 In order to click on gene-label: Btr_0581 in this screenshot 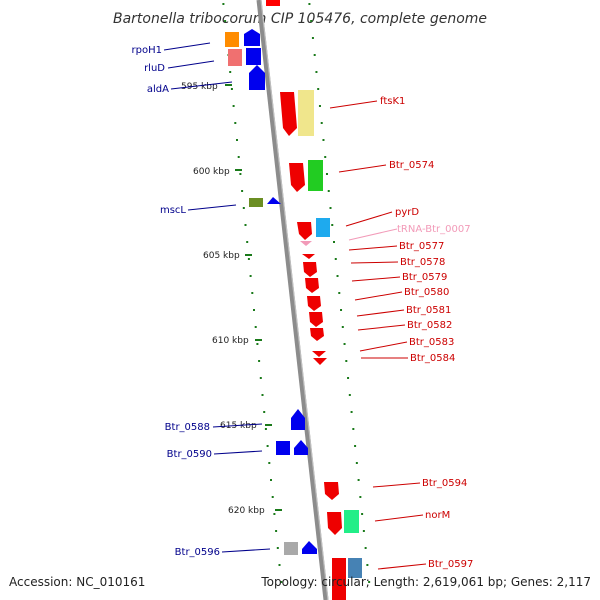, I will do `click(428, 310)`.